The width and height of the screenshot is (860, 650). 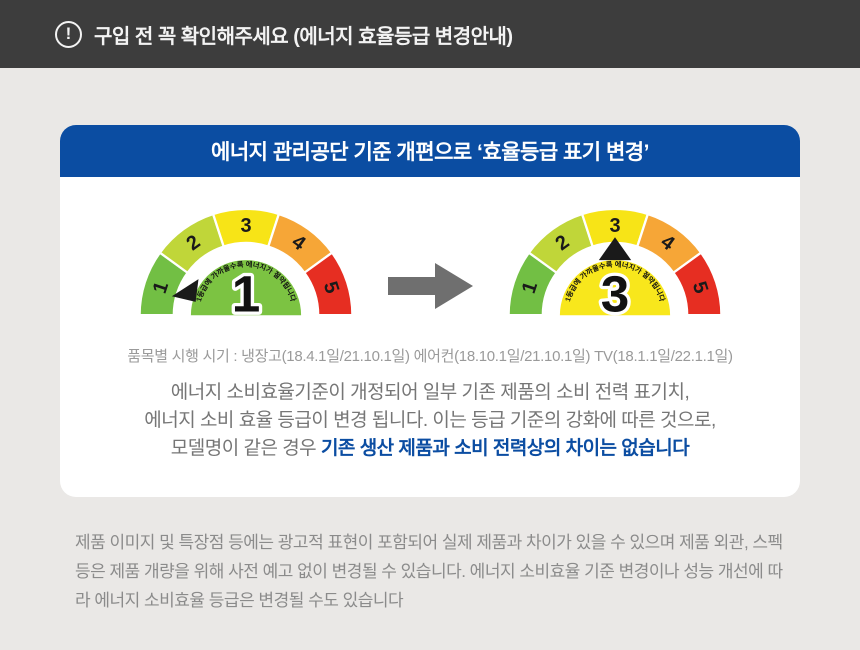 I want to click on description-line-3-prefix: 모델명이 같은 경우, so click(x=245, y=448).